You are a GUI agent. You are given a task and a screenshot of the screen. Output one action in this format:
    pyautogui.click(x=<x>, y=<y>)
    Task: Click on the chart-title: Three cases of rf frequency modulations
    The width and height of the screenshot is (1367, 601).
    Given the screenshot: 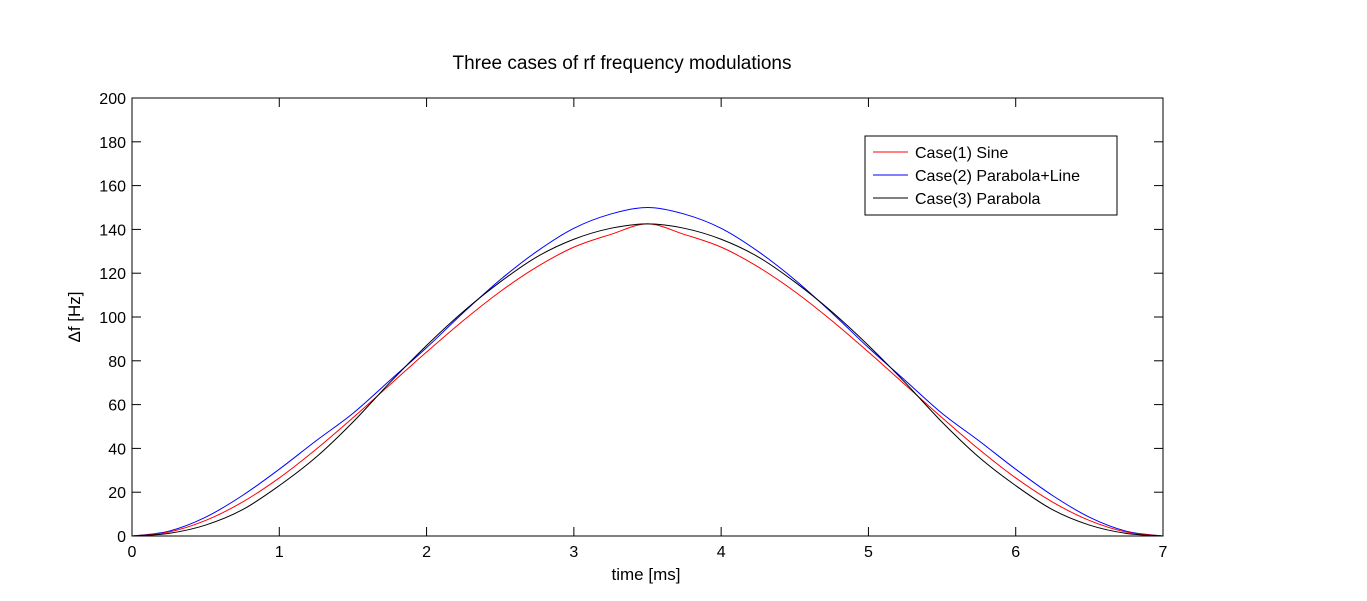 What is the action you would take?
    pyautogui.click(x=621, y=63)
    